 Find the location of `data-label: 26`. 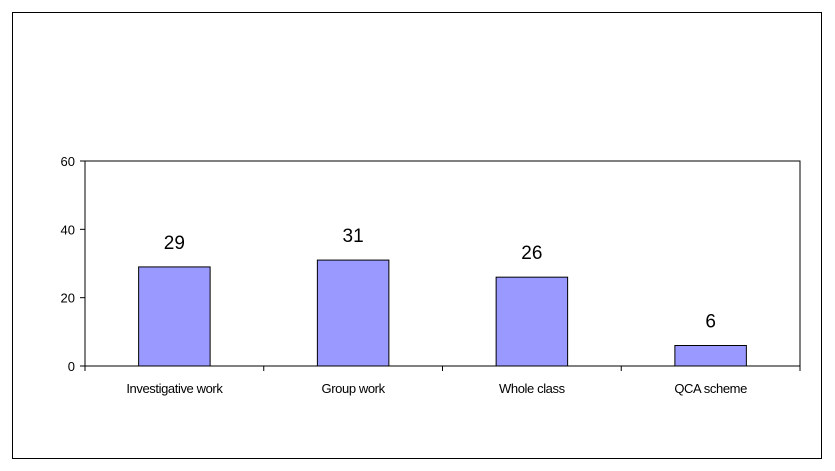

data-label: 26 is located at coordinates (531, 253).